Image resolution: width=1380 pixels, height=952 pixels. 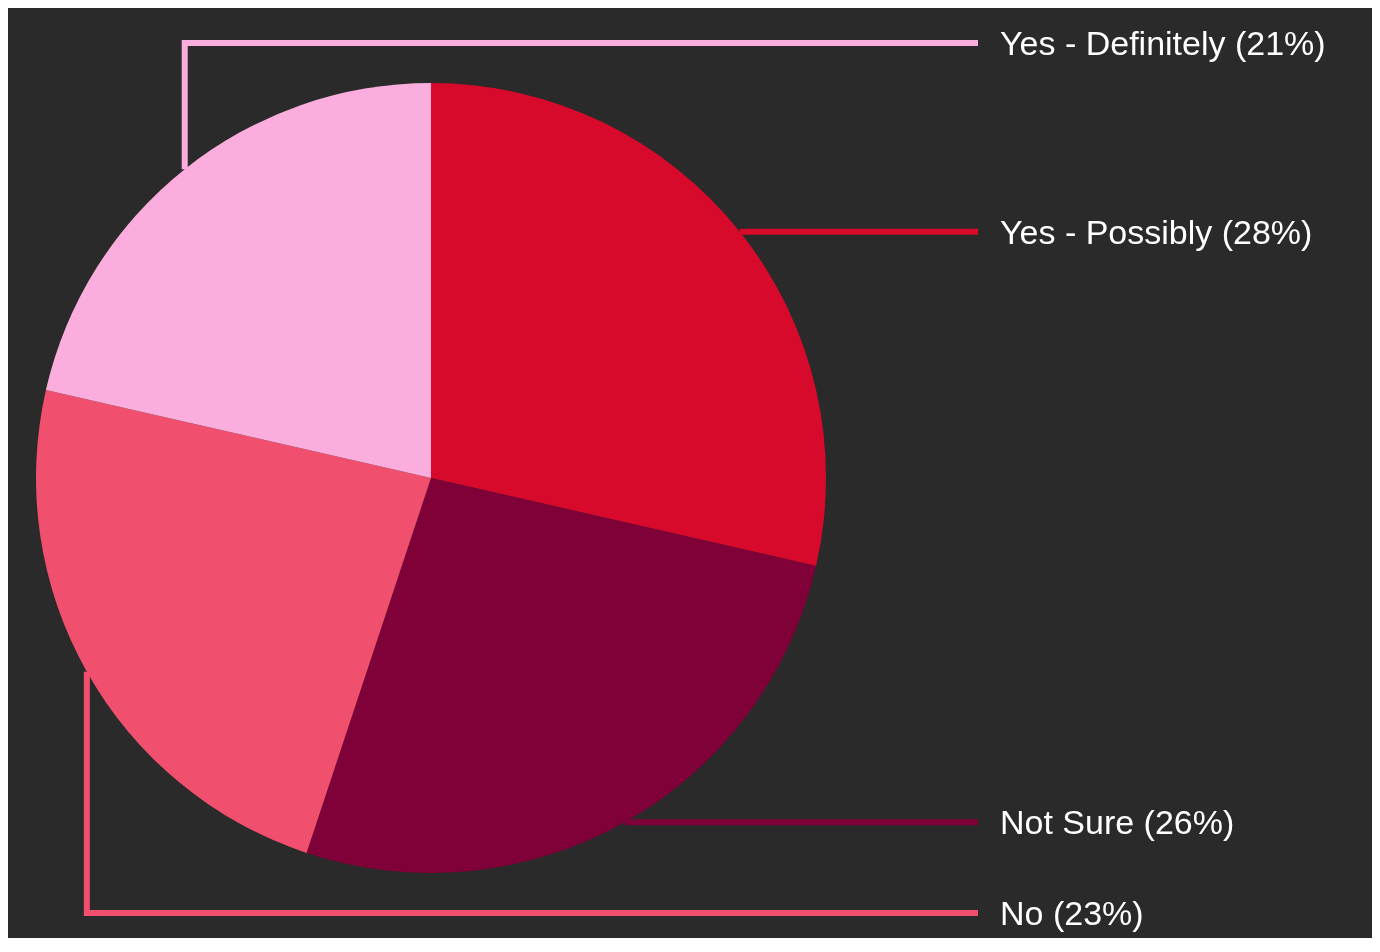 I want to click on slice-label: Not Sure (26%), so click(x=1117, y=822).